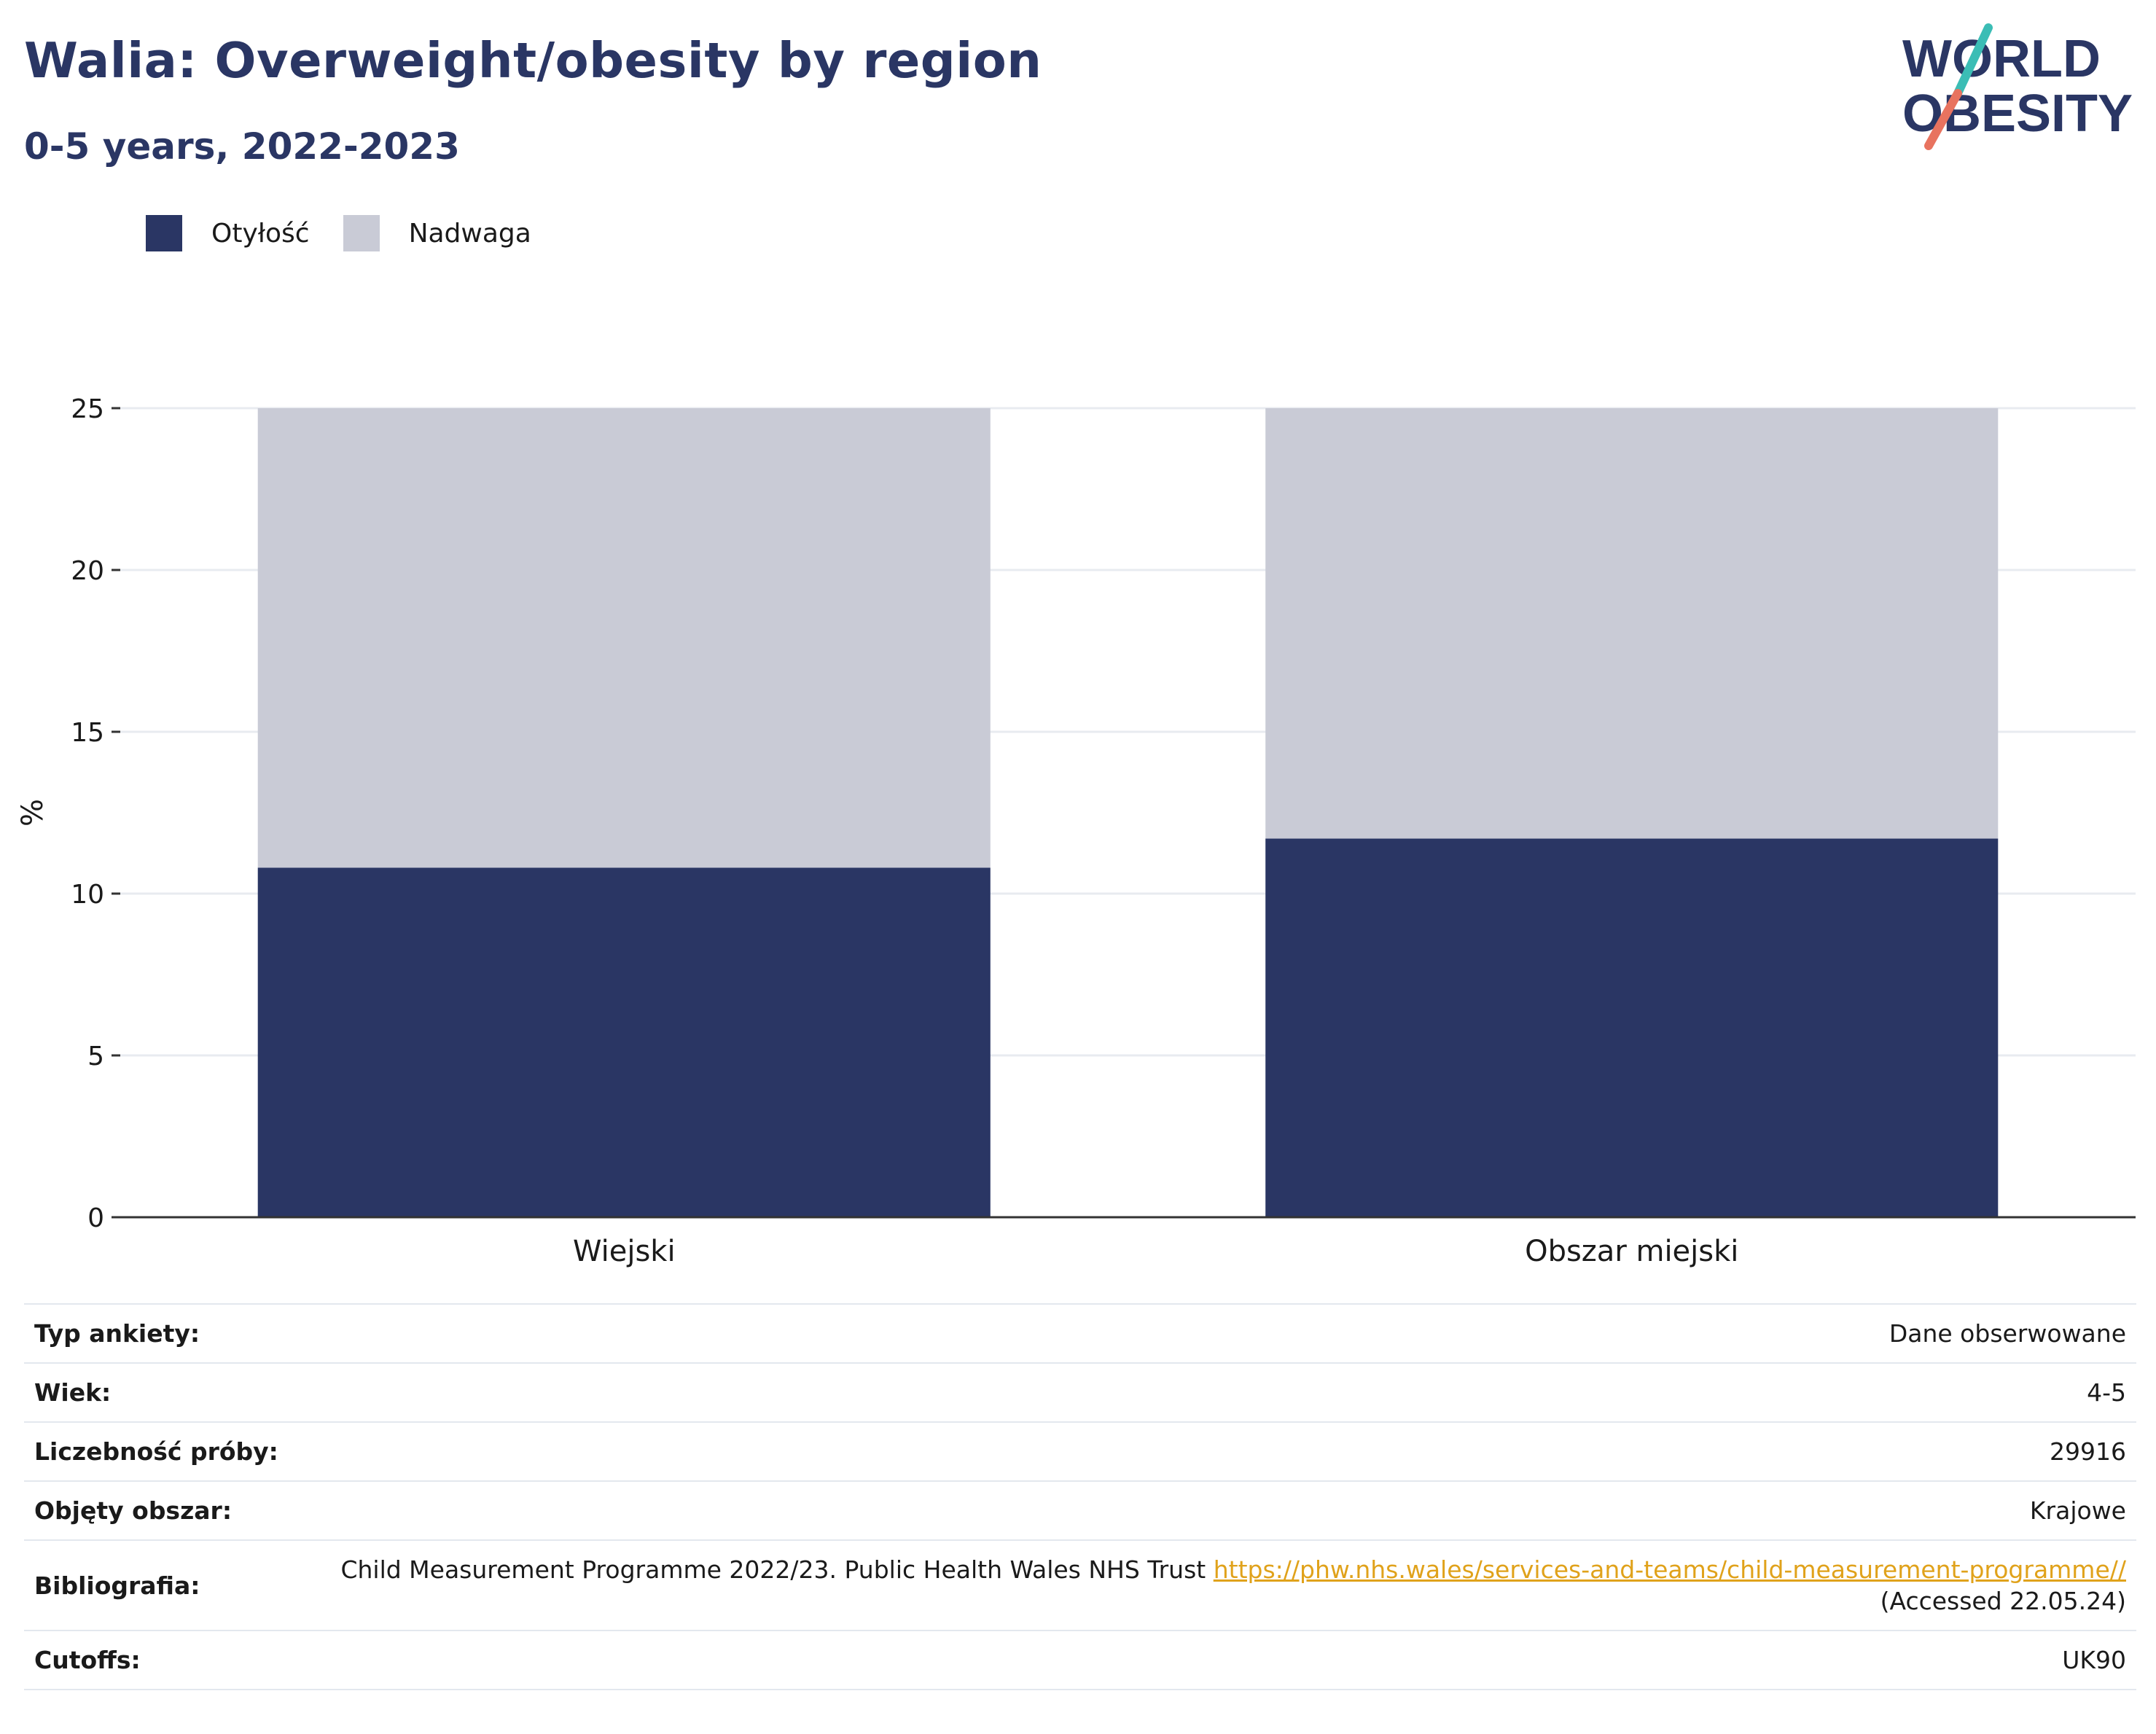  Describe the element at coordinates (164, 233) in the screenshot. I see `legend-swatch-obesity` at that location.